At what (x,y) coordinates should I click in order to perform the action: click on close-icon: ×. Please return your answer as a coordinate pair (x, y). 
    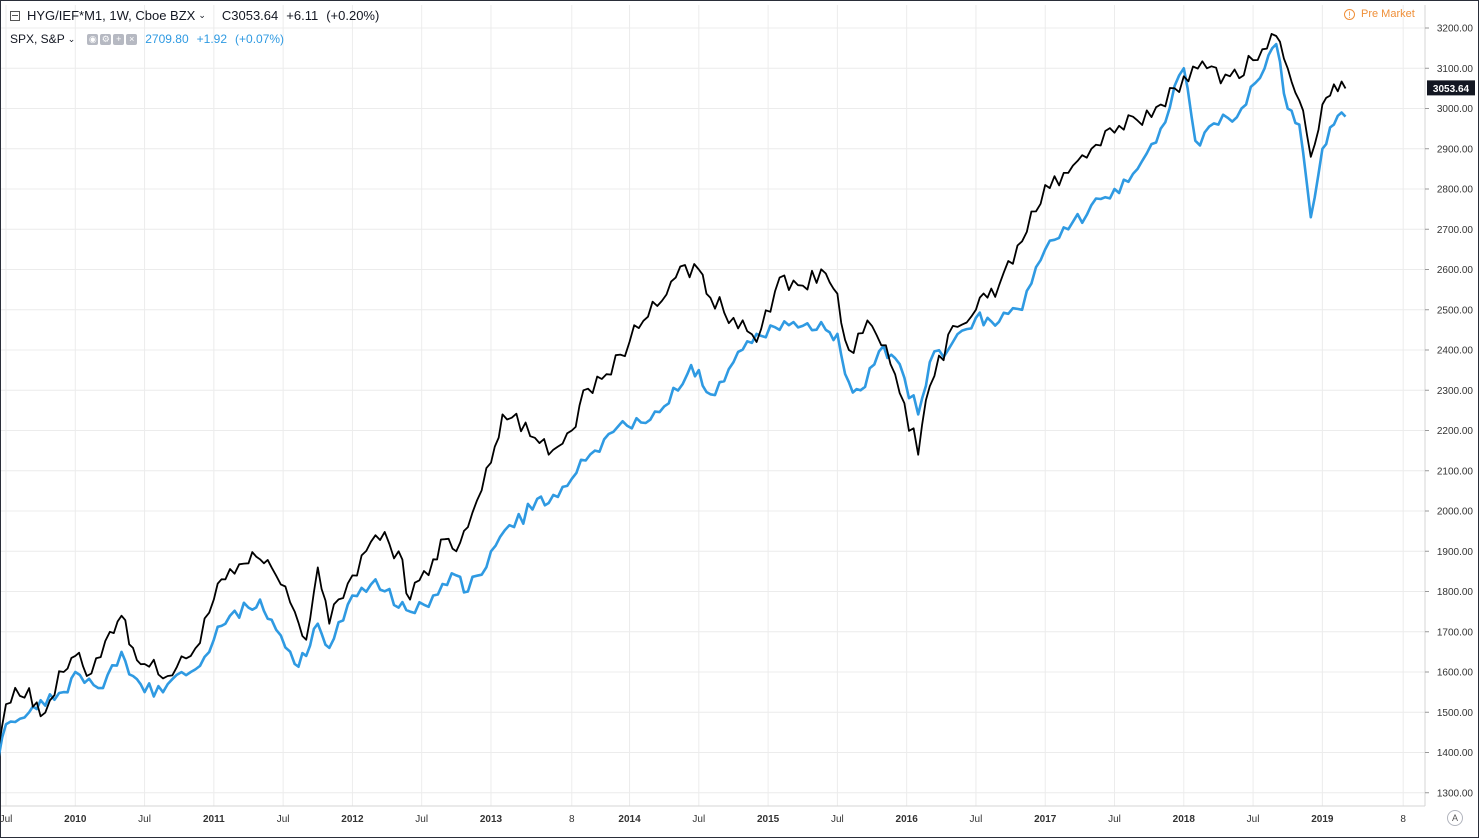
    Looking at the image, I should click on (132, 39).